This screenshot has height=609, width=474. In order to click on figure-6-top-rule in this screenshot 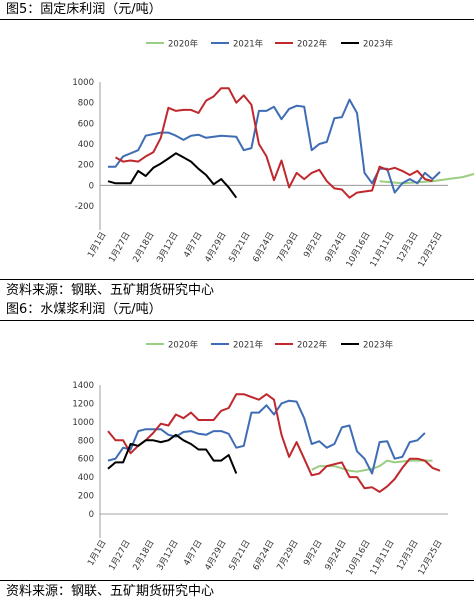, I will do `click(237, 320)`.